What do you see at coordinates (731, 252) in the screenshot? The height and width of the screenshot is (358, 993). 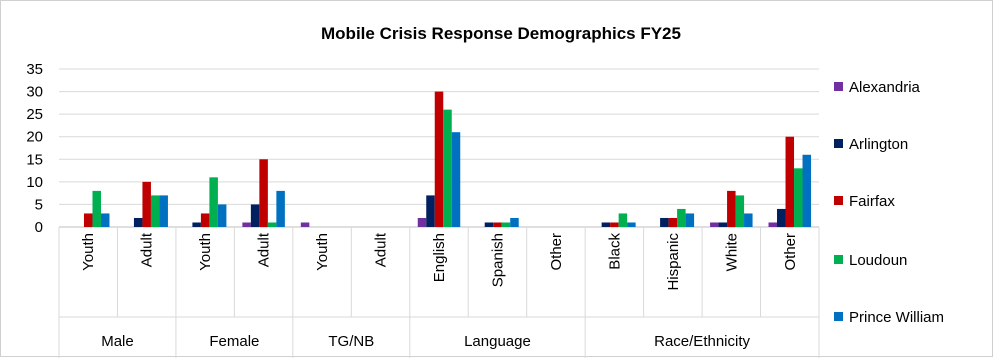 I see `category-label: White` at bounding box center [731, 252].